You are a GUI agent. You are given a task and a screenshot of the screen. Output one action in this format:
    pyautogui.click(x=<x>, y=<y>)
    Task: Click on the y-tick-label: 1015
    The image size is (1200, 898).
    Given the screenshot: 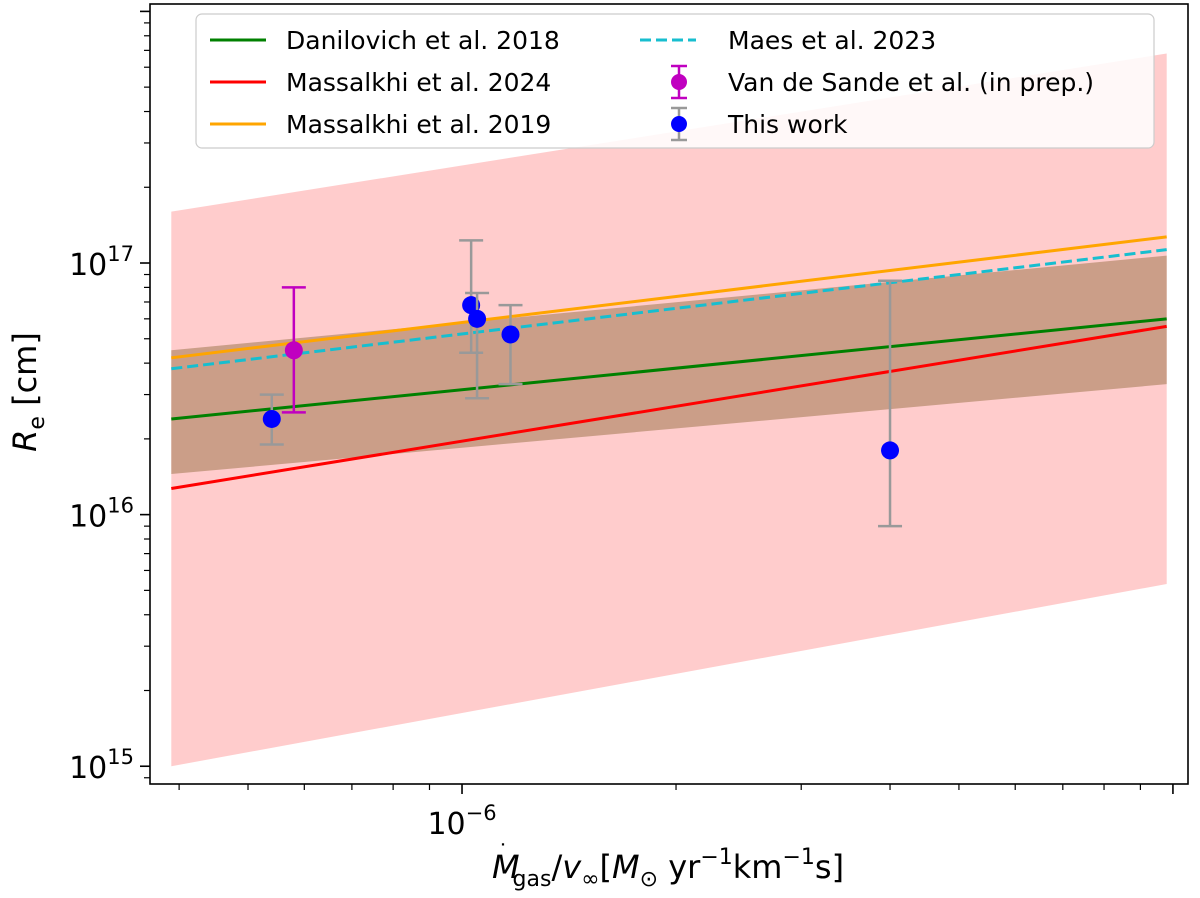 What is the action you would take?
    pyautogui.click(x=101, y=765)
    